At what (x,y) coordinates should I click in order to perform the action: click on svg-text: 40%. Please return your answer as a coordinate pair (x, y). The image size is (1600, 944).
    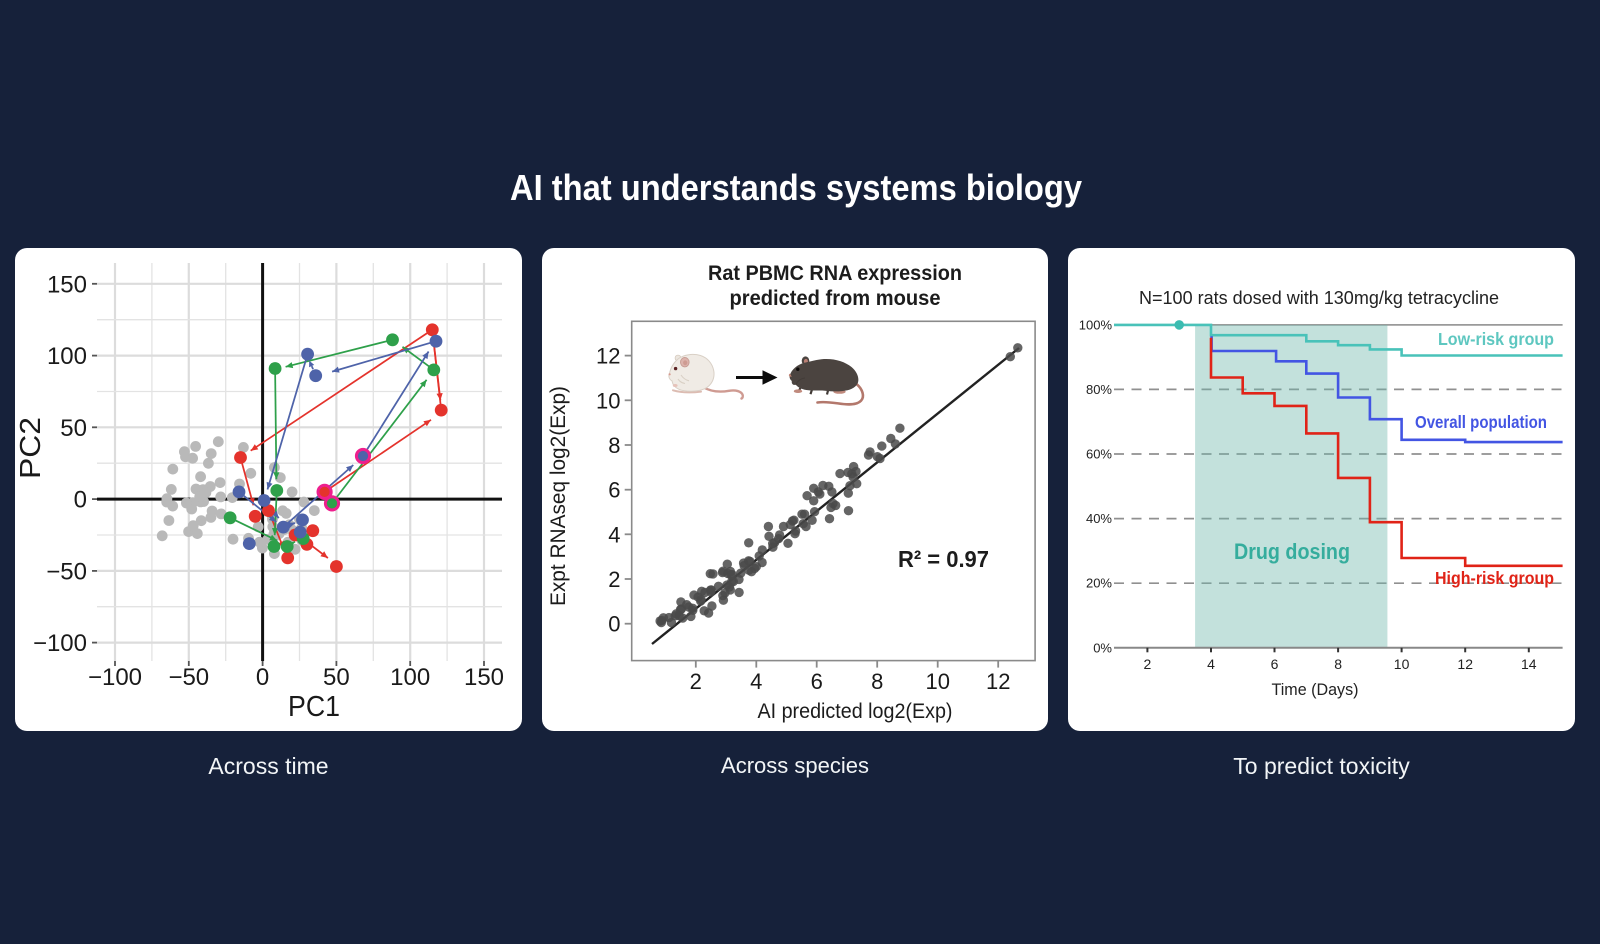
    Looking at the image, I should click on (1099, 518).